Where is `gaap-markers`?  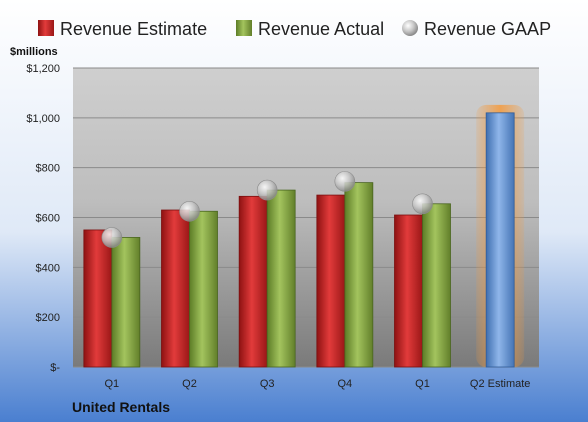 gaap-markers is located at coordinates (267, 209).